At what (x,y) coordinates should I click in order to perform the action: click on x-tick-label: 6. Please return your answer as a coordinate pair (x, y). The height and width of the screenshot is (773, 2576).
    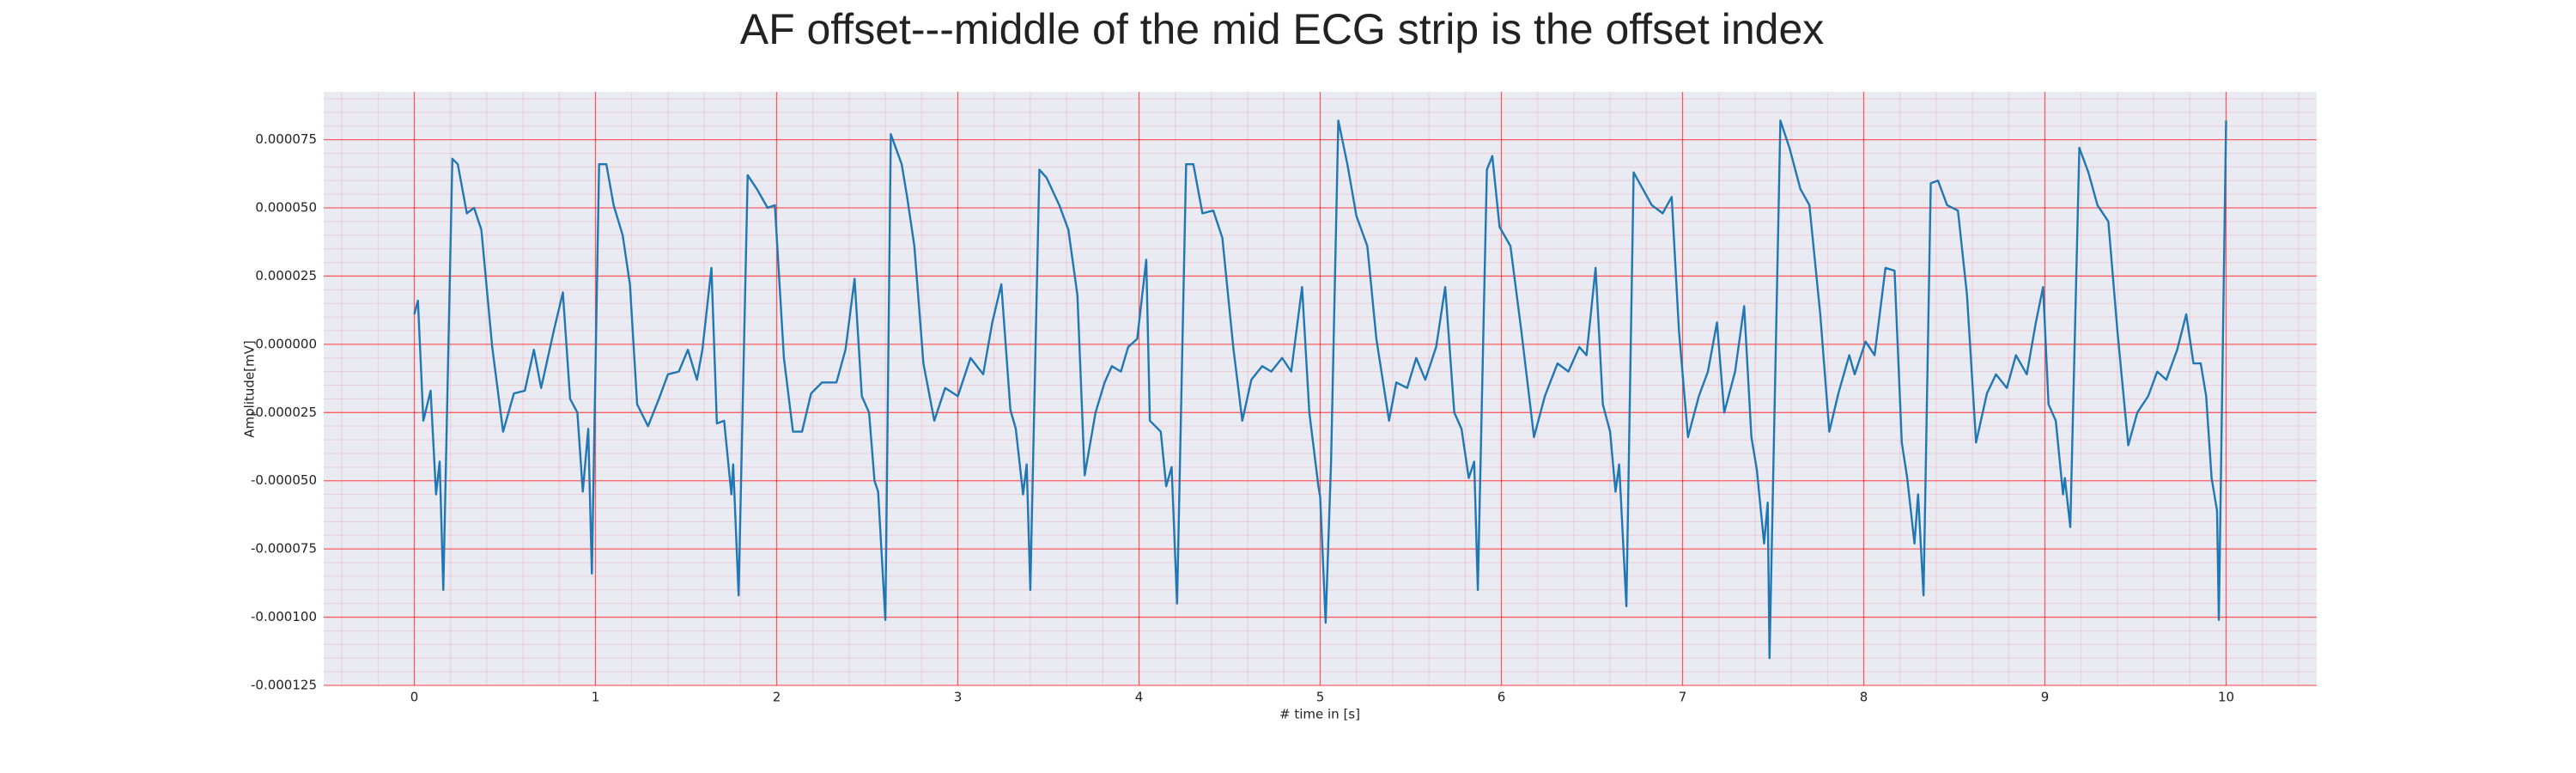
    Looking at the image, I should click on (1502, 697).